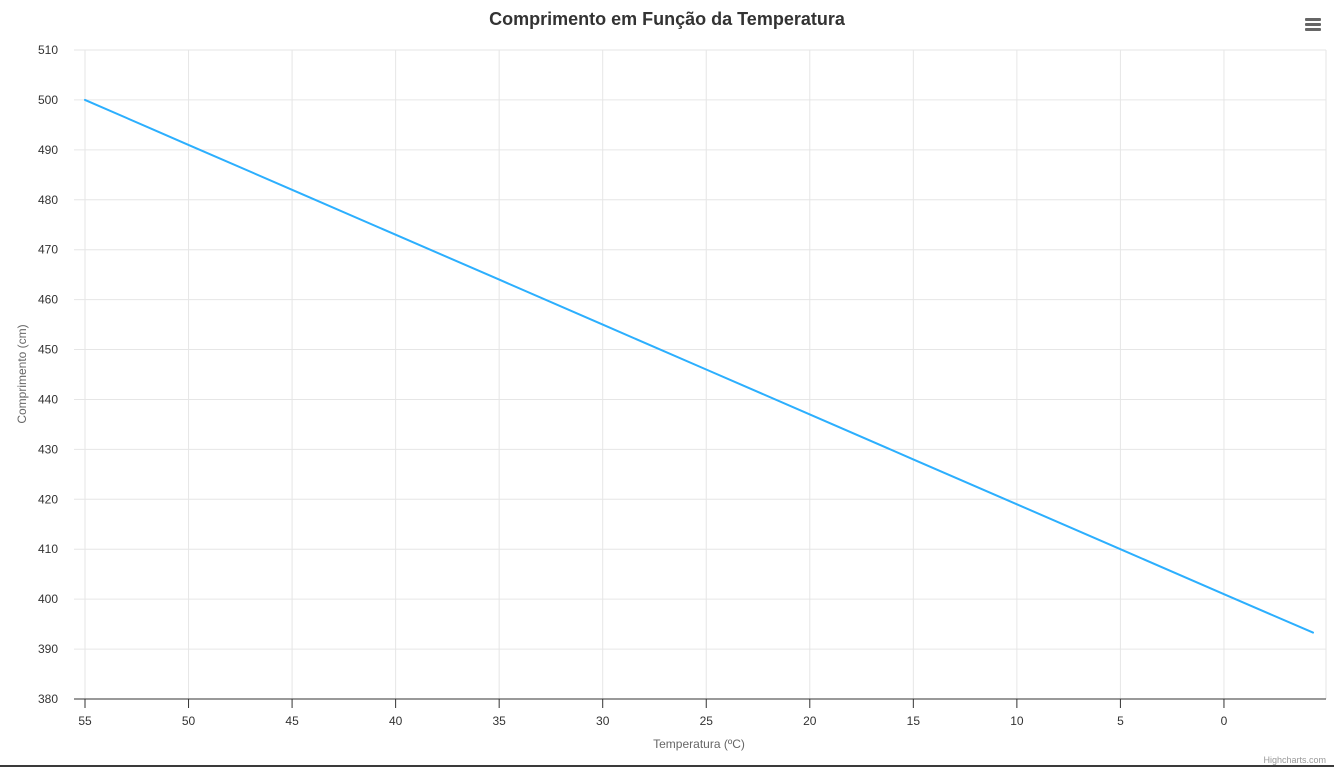 This screenshot has height=767, width=1334. I want to click on bottom-border, so click(667, 766).